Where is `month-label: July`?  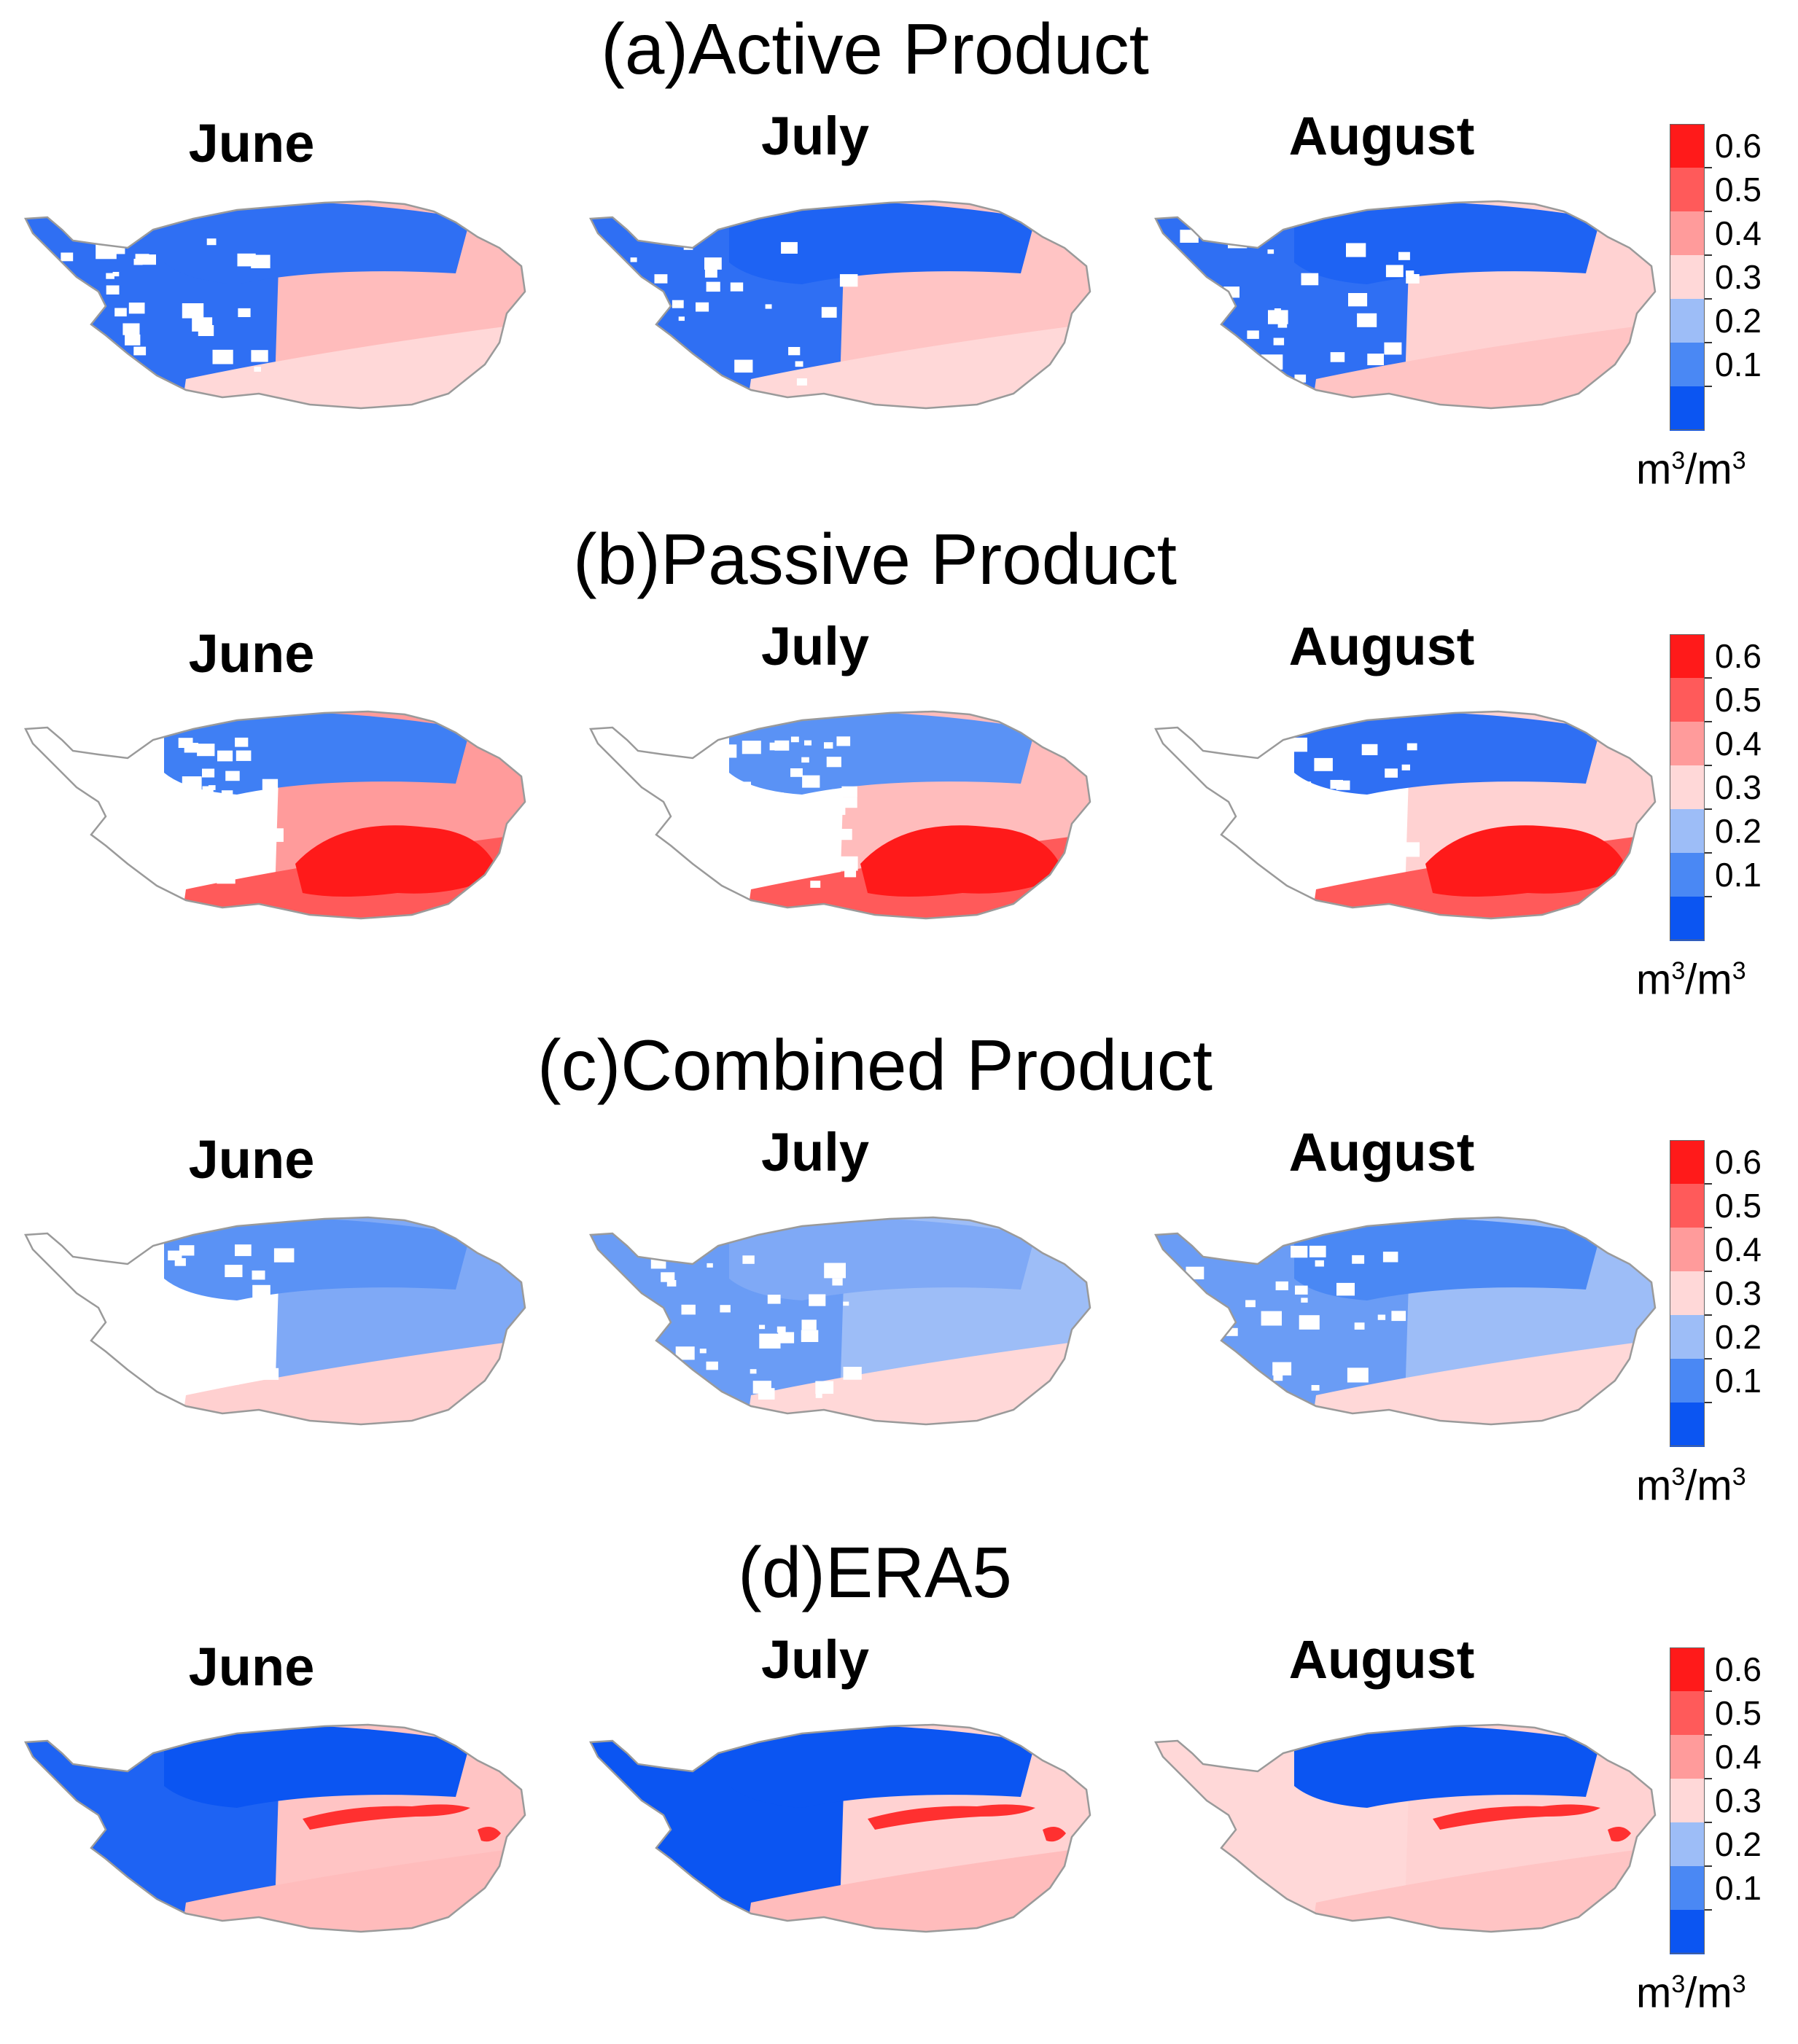
month-label: July is located at coordinates (815, 136).